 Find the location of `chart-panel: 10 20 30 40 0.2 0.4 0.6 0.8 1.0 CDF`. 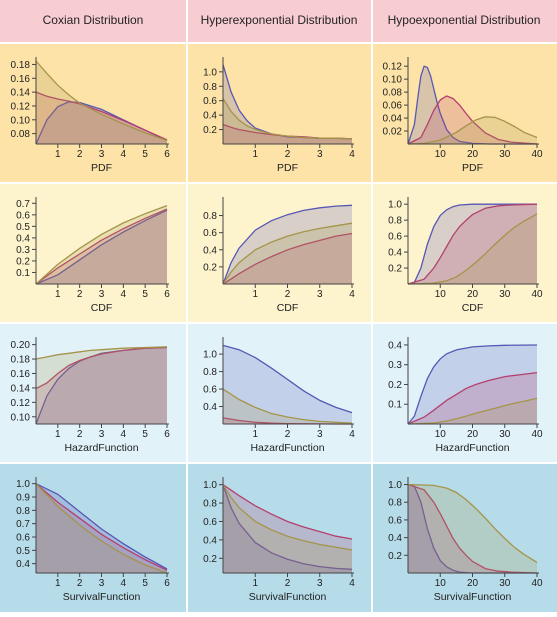

chart-panel: 10 20 30 40 0.2 0.4 0.6 0.8 1.0 CDF is located at coordinates (465, 255).